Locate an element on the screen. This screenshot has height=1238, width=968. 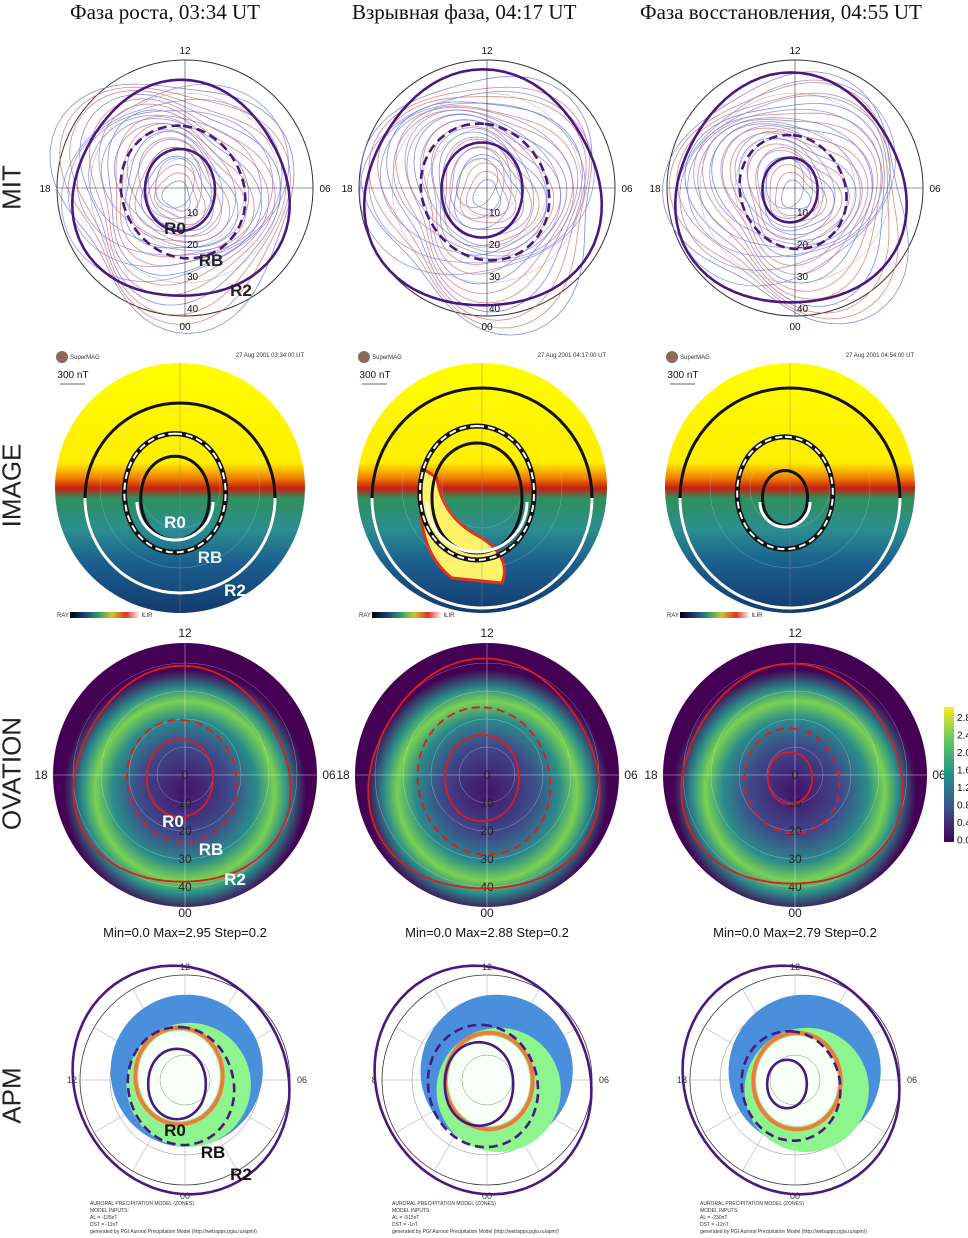
ovation-dial-00: 00 is located at coordinates (487, 913).